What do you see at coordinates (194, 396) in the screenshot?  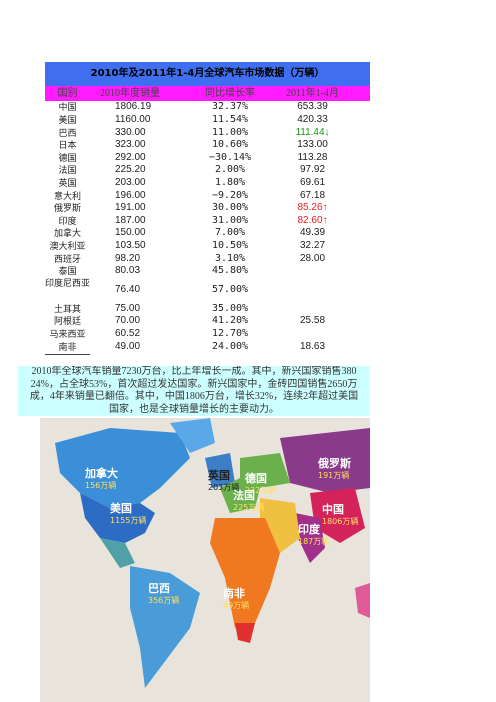 I see `paragraph-line: 成，4年来销量已翻倍。其中，中国1806万台，增长32%，连续2年超过美国` at bounding box center [194, 396].